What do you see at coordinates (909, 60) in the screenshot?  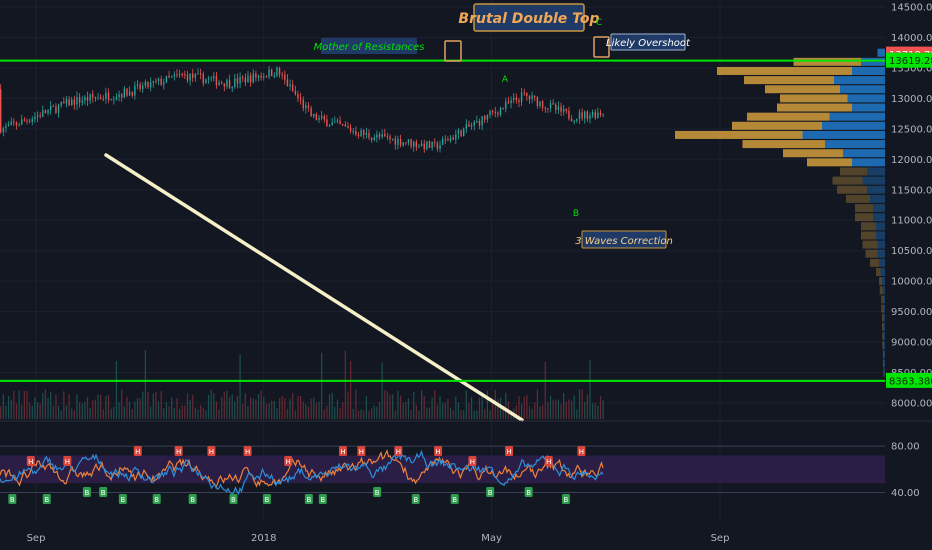 I see `price-label-bg` at bounding box center [909, 60].